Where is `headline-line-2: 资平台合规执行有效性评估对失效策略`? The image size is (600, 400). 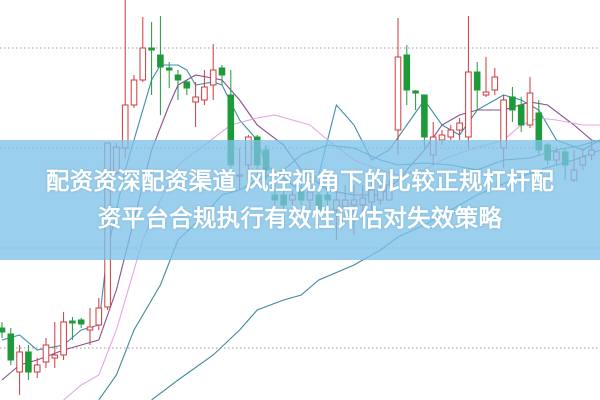 headline-line-2: 资平台合规执行有效性评估对失效策略 is located at coordinates (300, 218).